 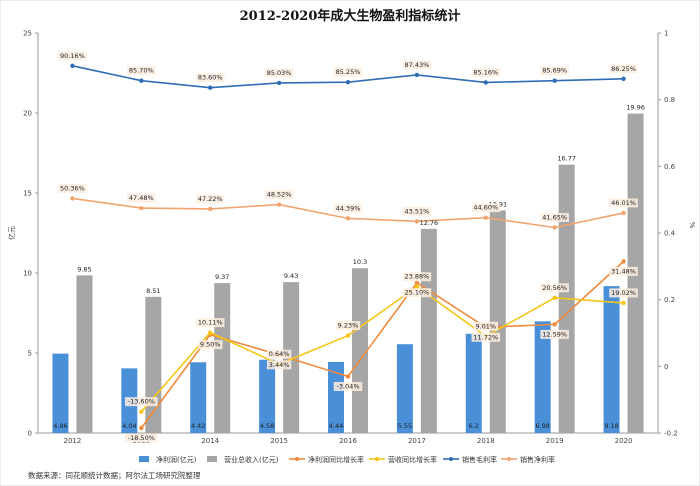 What do you see at coordinates (336, 459) in the screenshot?
I see `legend-label-net-profit-growth: 净利润同比增长率` at bounding box center [336, 459].